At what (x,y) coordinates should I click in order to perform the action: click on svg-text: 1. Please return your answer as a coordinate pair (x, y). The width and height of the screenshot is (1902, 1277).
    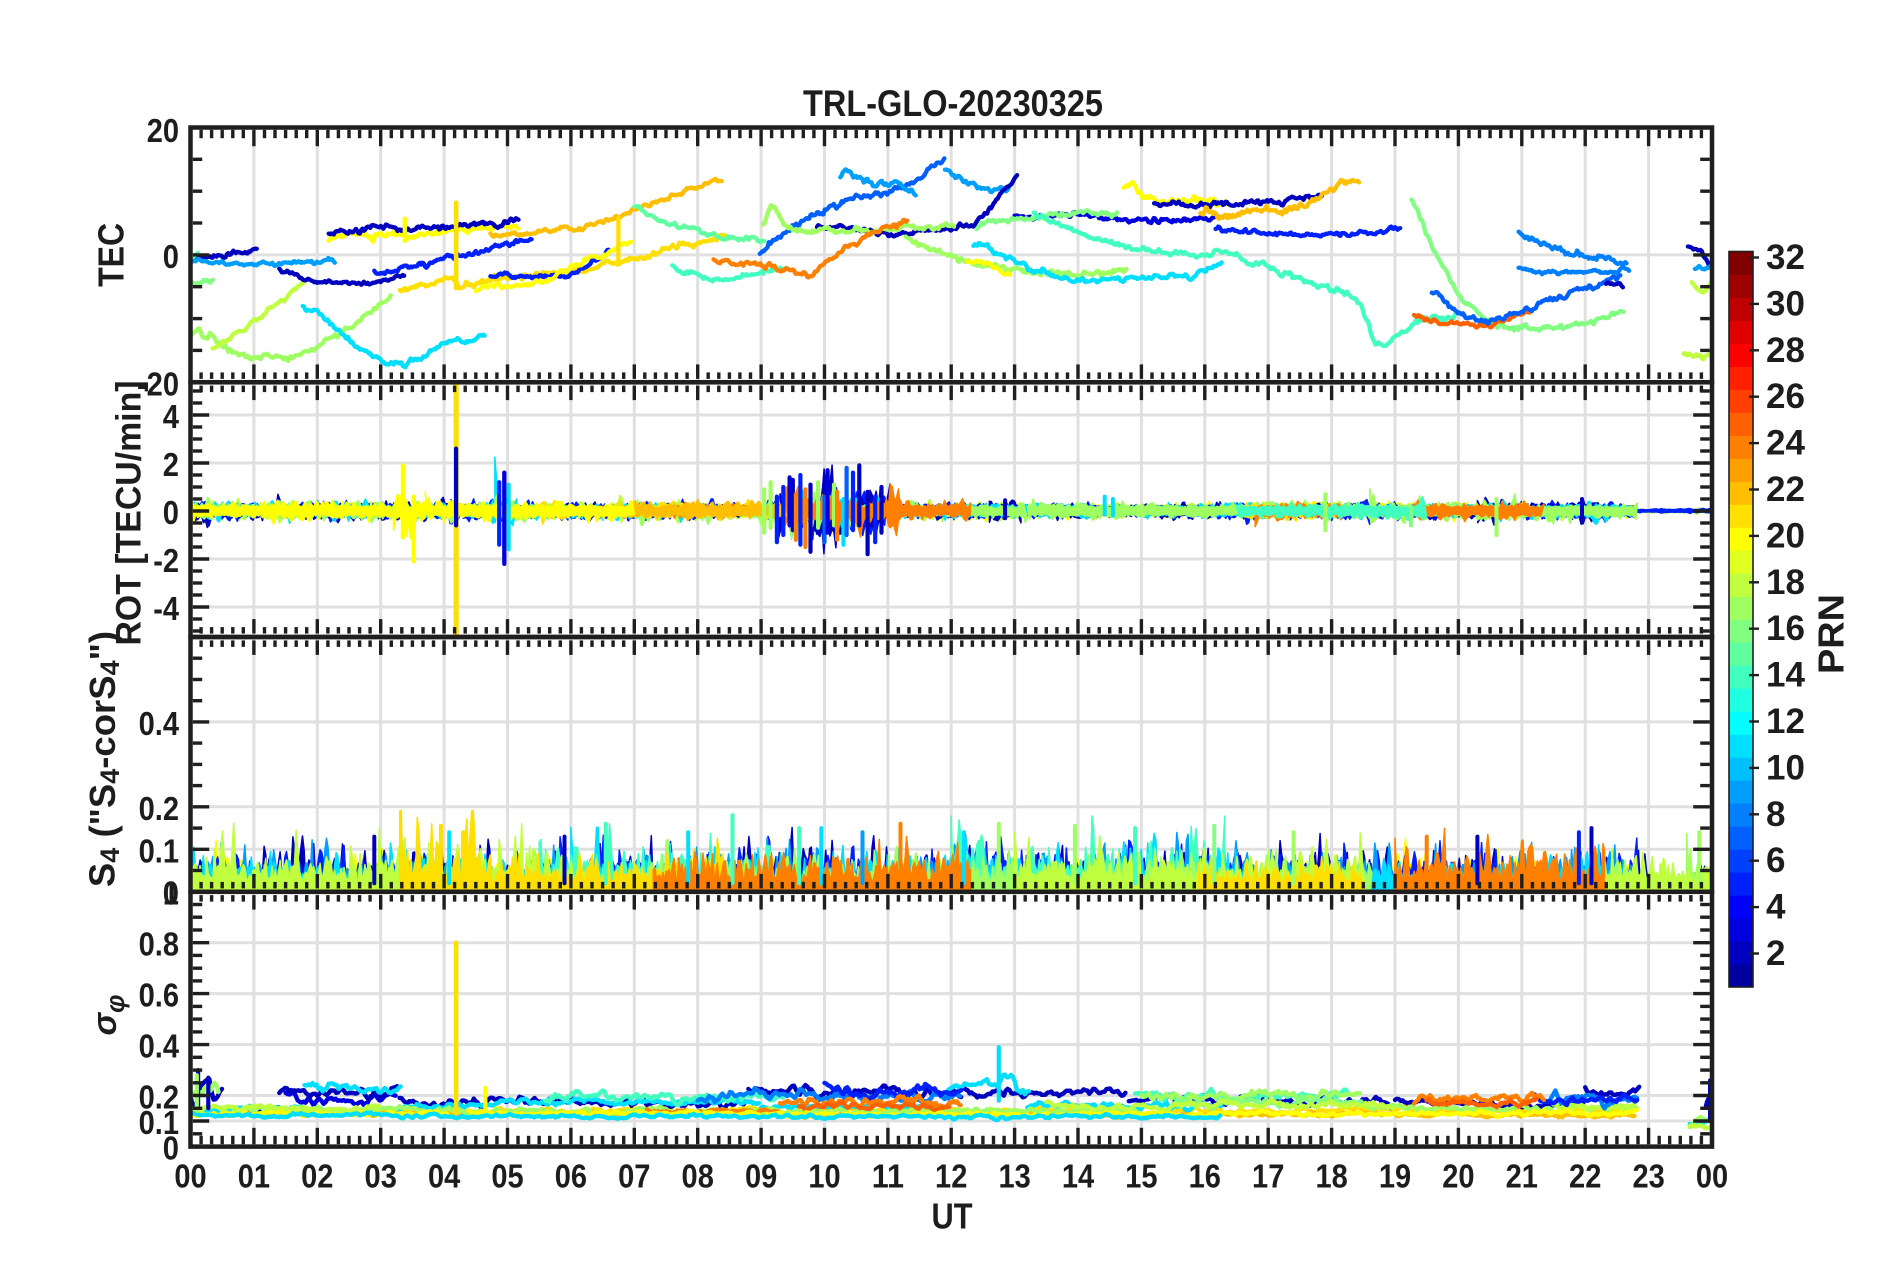
    Looking at the image, I should click on (171, 893).